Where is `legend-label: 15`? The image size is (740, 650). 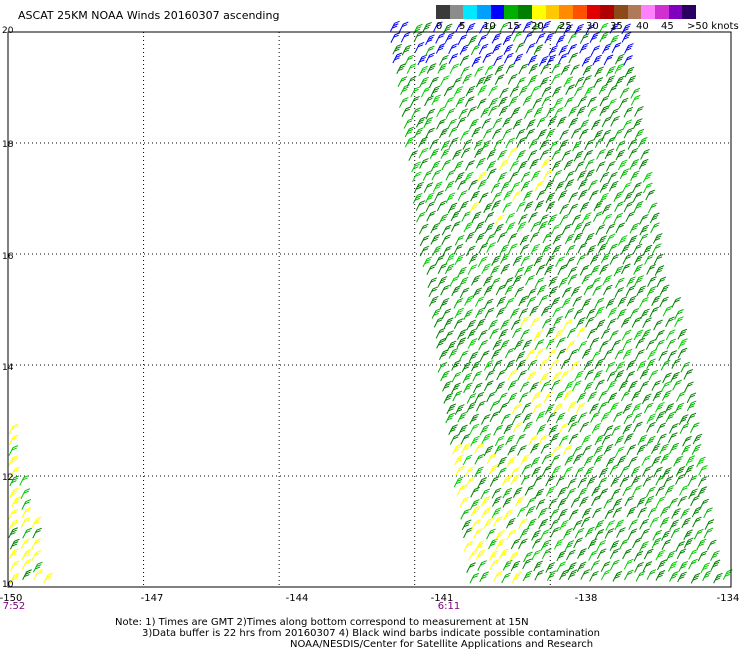 legend-label: 15 is located at coordinates (513, 26).